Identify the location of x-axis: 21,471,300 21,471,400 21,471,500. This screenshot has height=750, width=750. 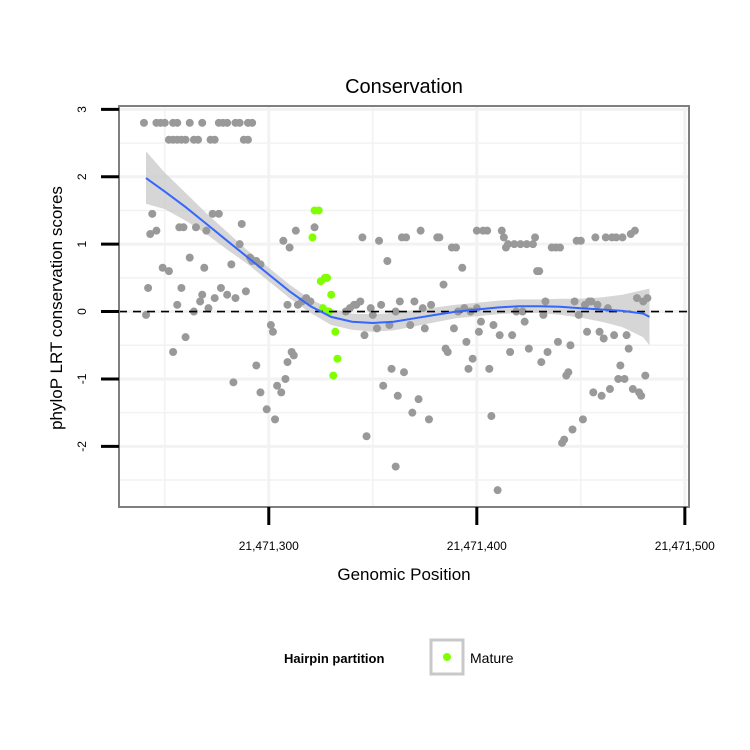
(477, 530).